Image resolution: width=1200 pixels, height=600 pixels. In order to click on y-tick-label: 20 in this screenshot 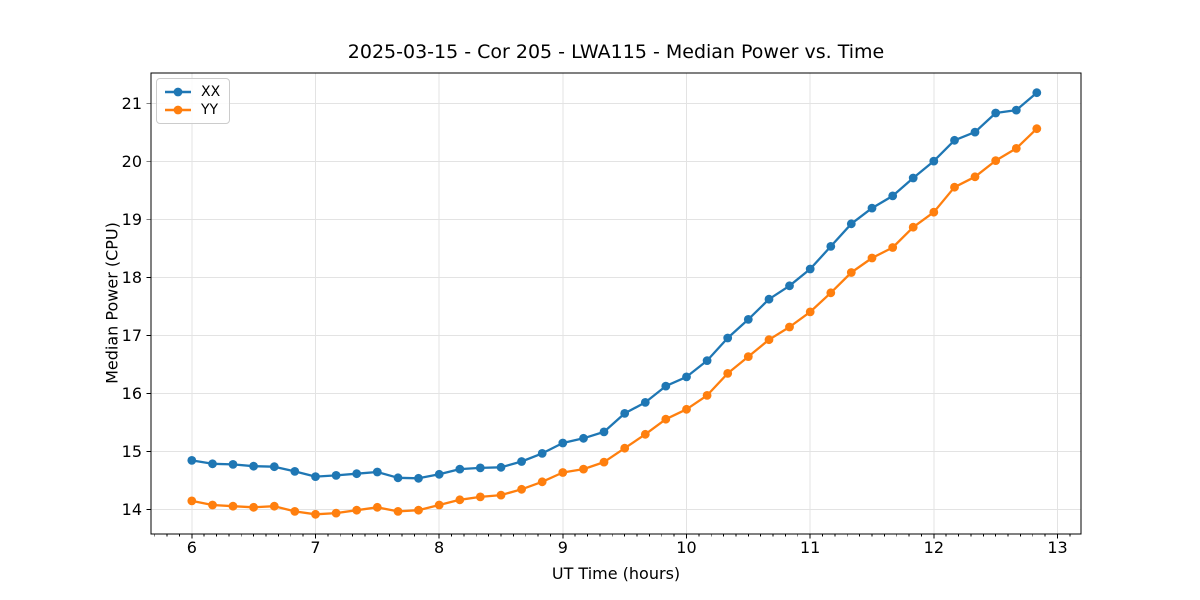, I will do `click(132, 161)`.